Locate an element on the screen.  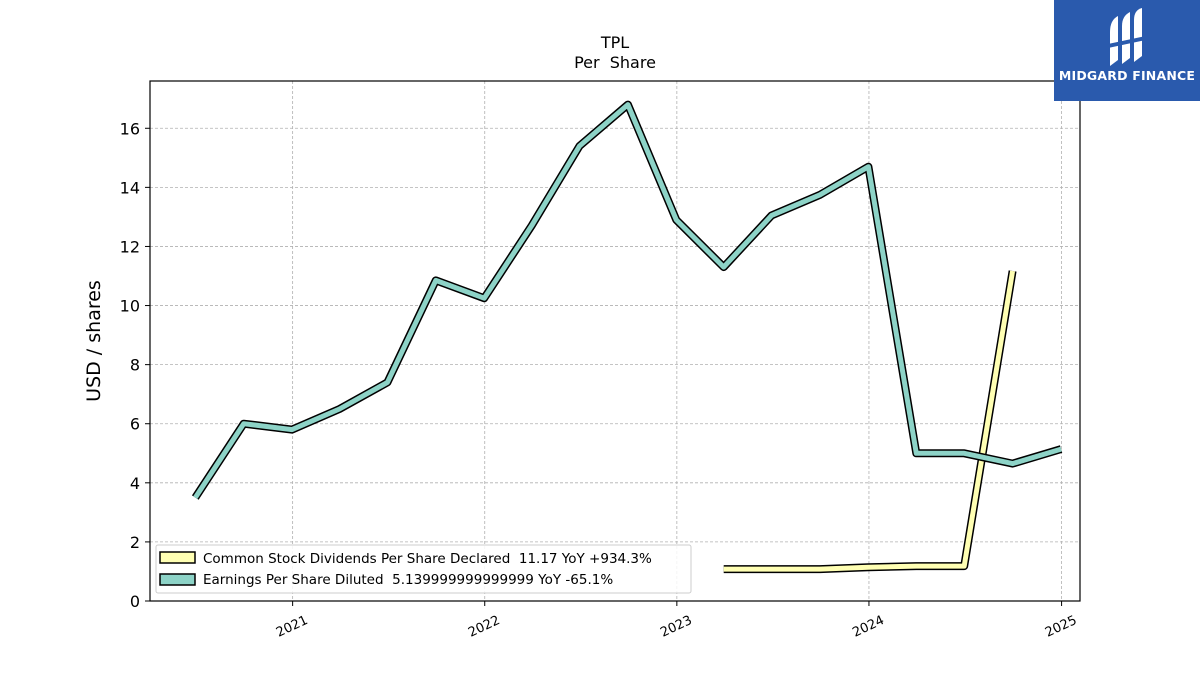
y-tick-label: 6 is located at coordinates (135, 424).